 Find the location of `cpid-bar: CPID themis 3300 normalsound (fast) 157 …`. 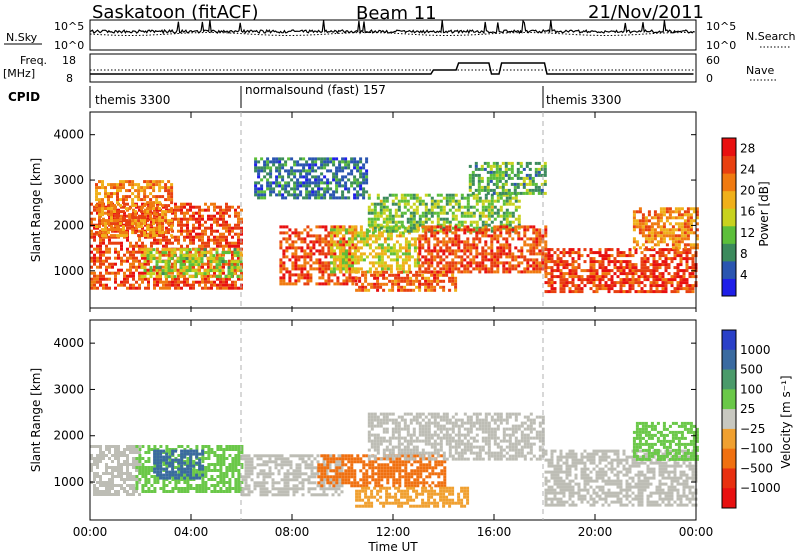

cpid-bar: CPID themis 3300 normalsound (fast) 157 … is located at coordinates (314, 95).